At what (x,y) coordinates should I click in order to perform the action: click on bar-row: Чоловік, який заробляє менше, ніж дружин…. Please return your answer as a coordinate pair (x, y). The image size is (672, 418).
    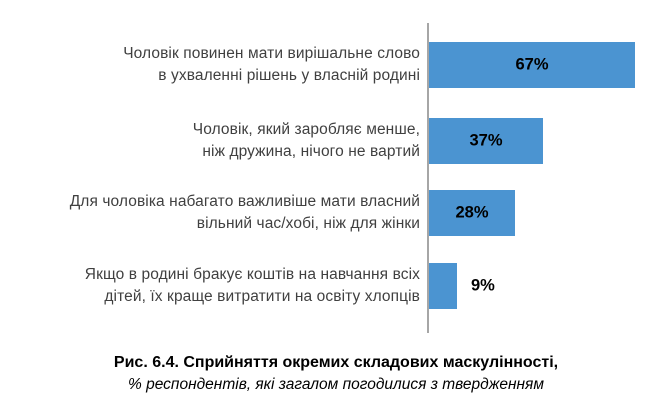
    Looking at the image, I should click on (336, 141).